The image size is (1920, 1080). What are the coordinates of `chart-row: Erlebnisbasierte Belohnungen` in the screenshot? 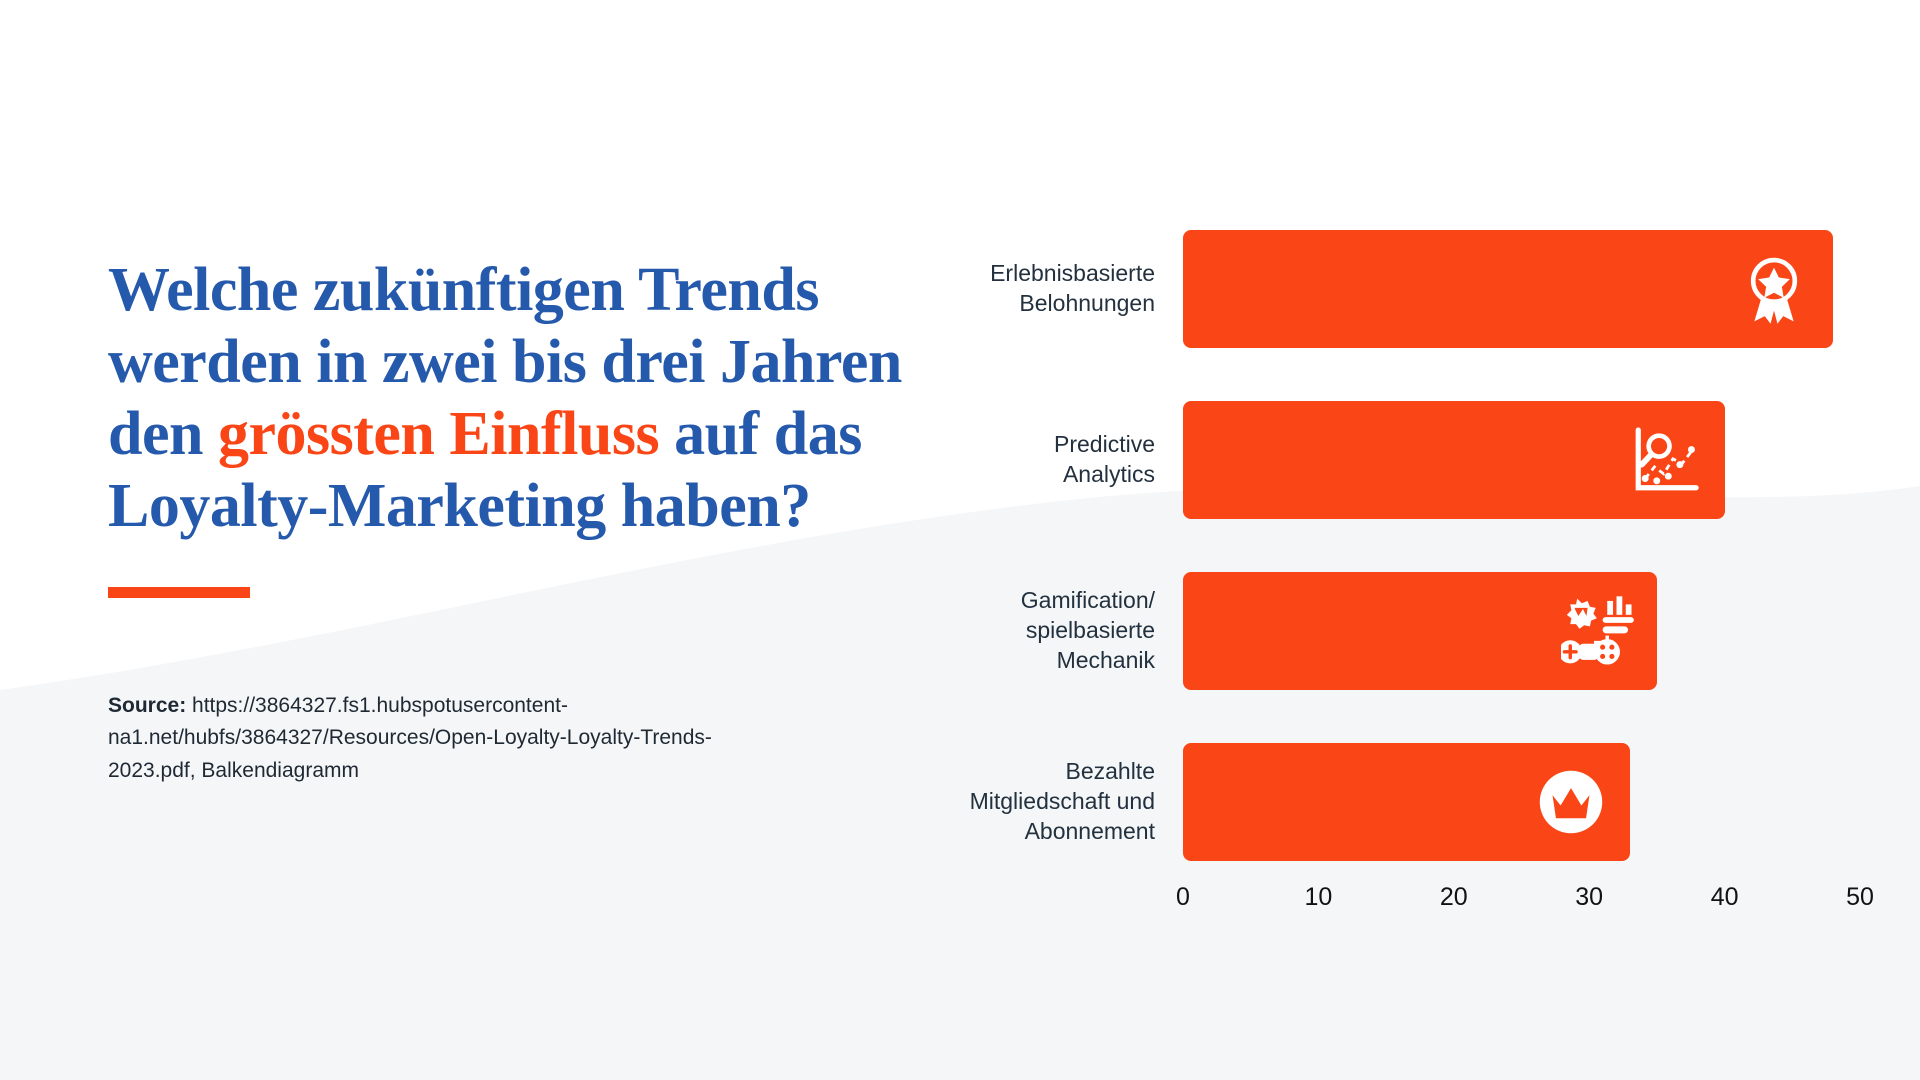 It's located at (1400, 289).